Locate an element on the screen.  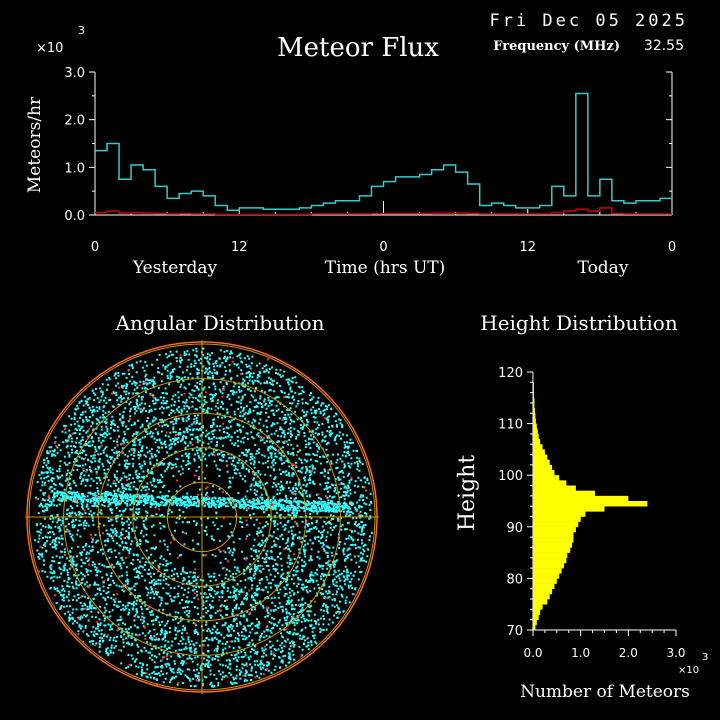
height-y-tick-label: 70 is located at coordinates (514, 631).